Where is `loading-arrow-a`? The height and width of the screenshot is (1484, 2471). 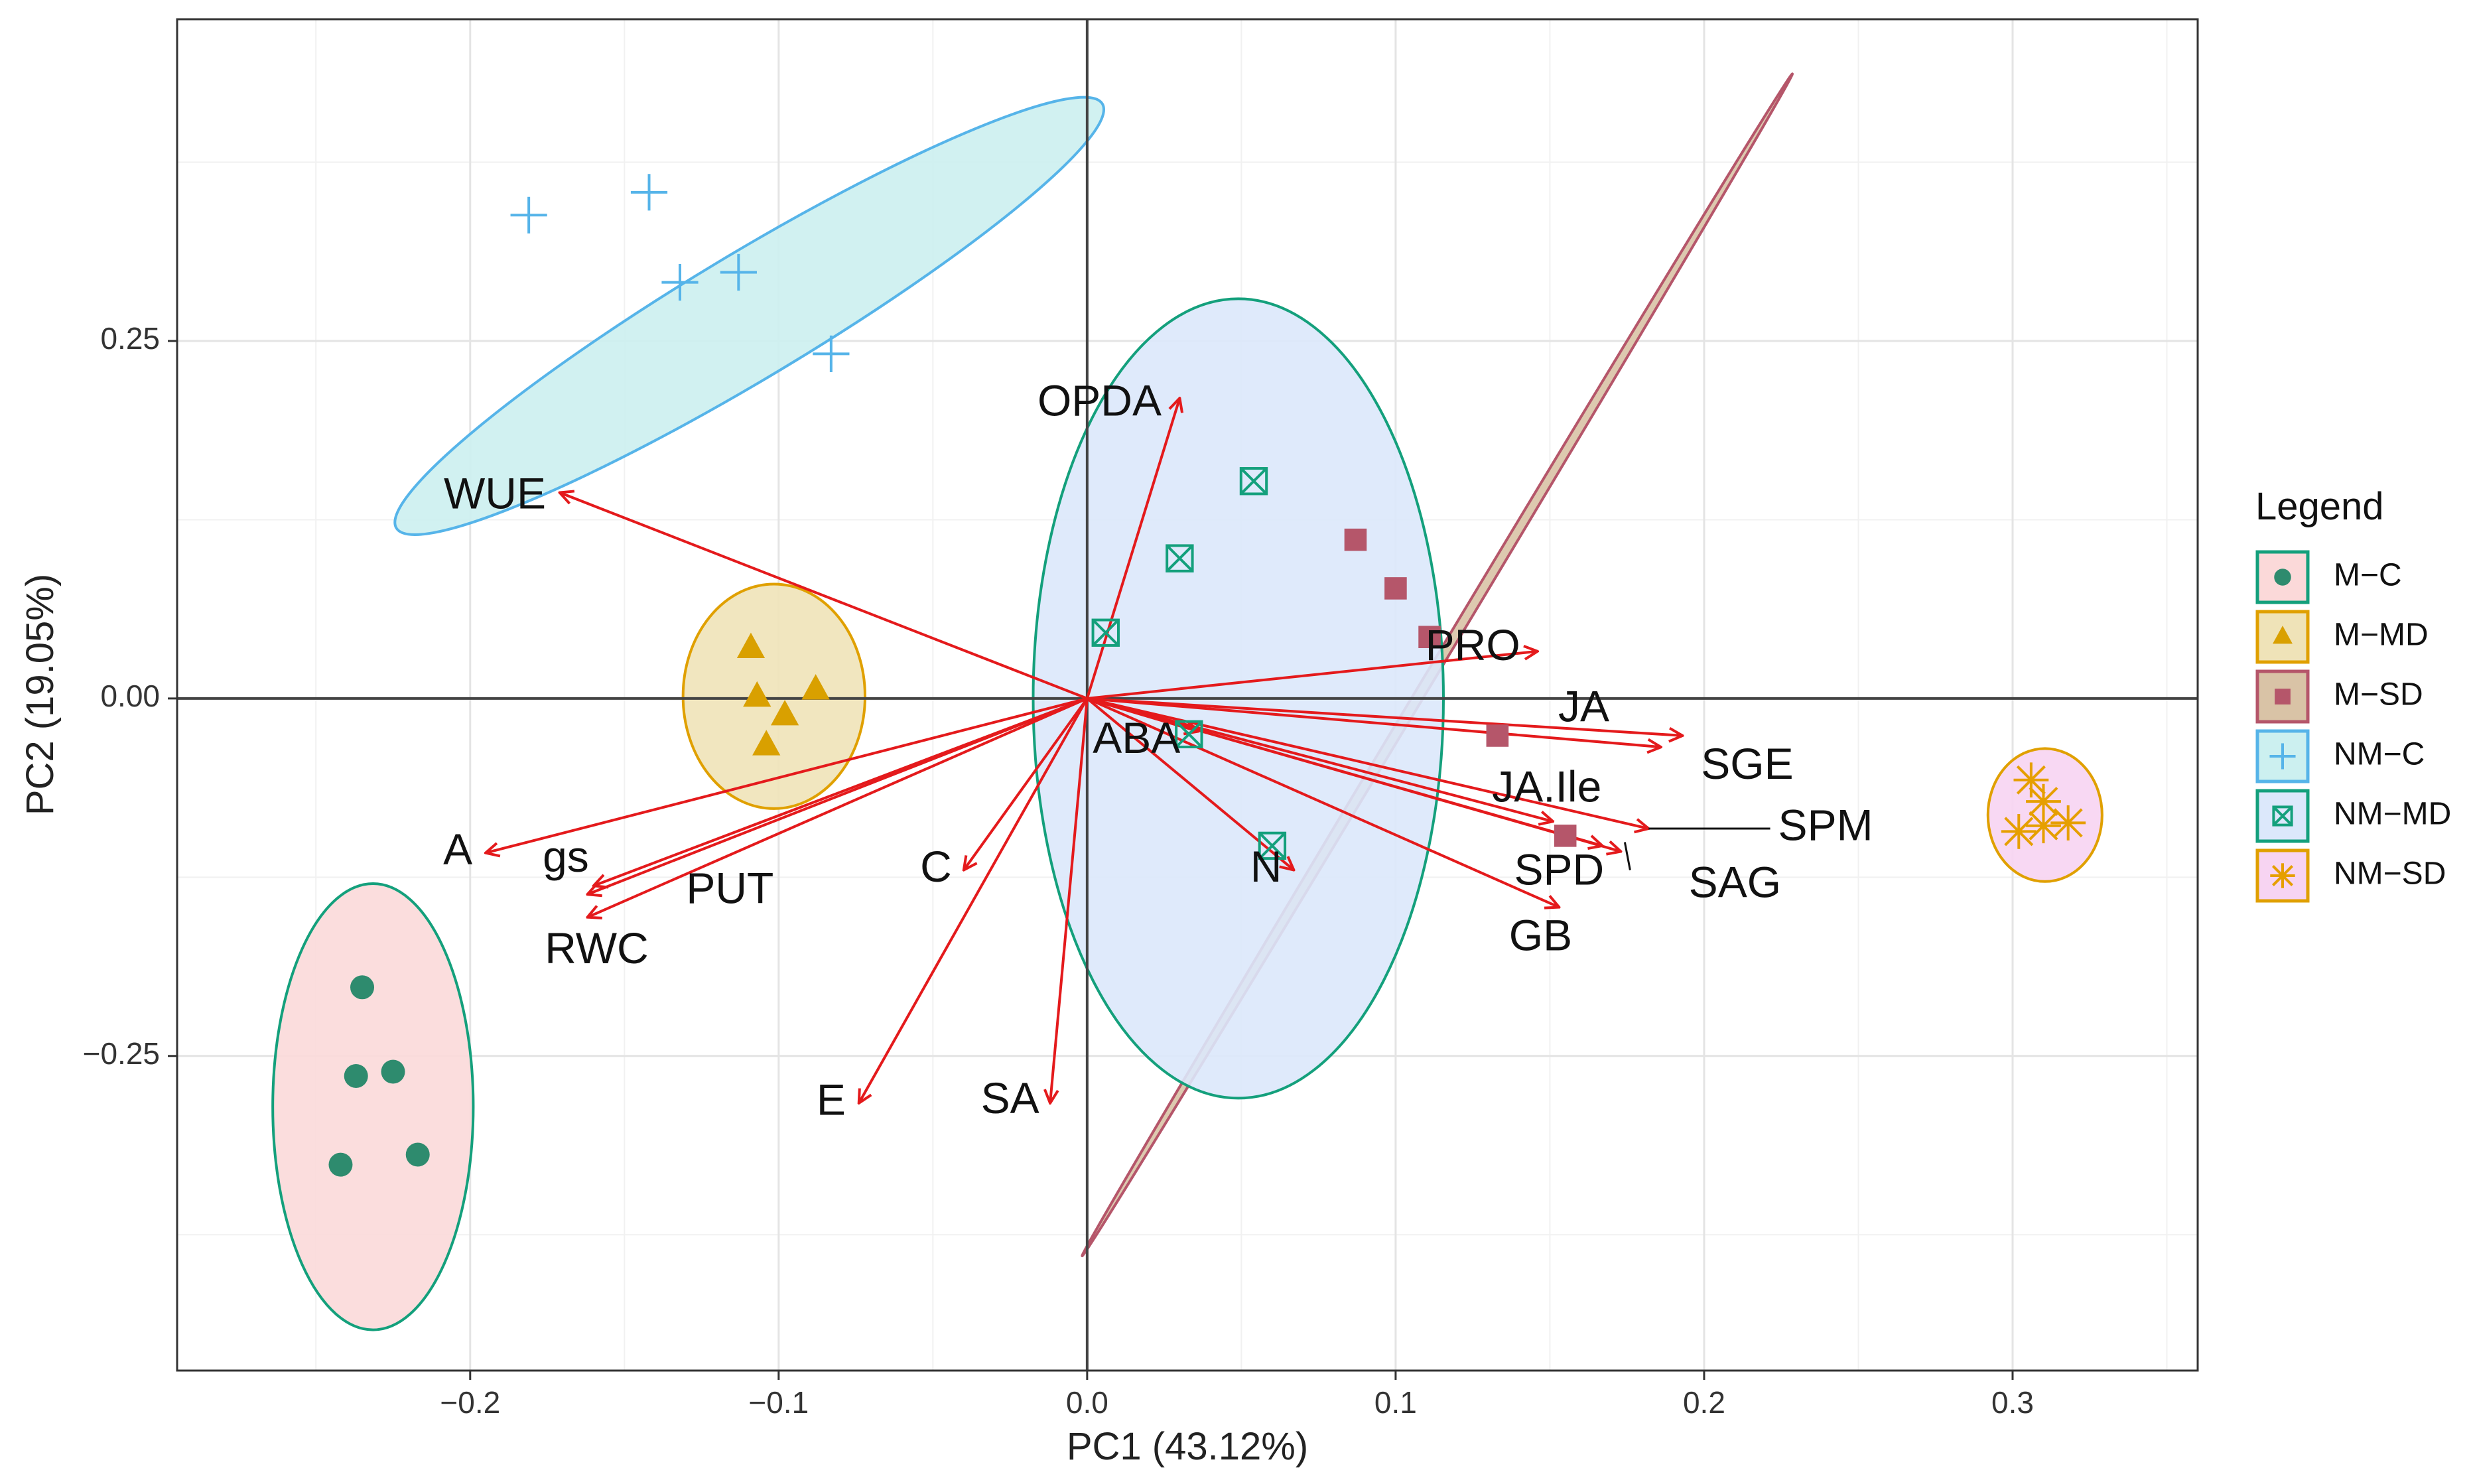
loading-arrow-a is located at coordinates (787, 775).